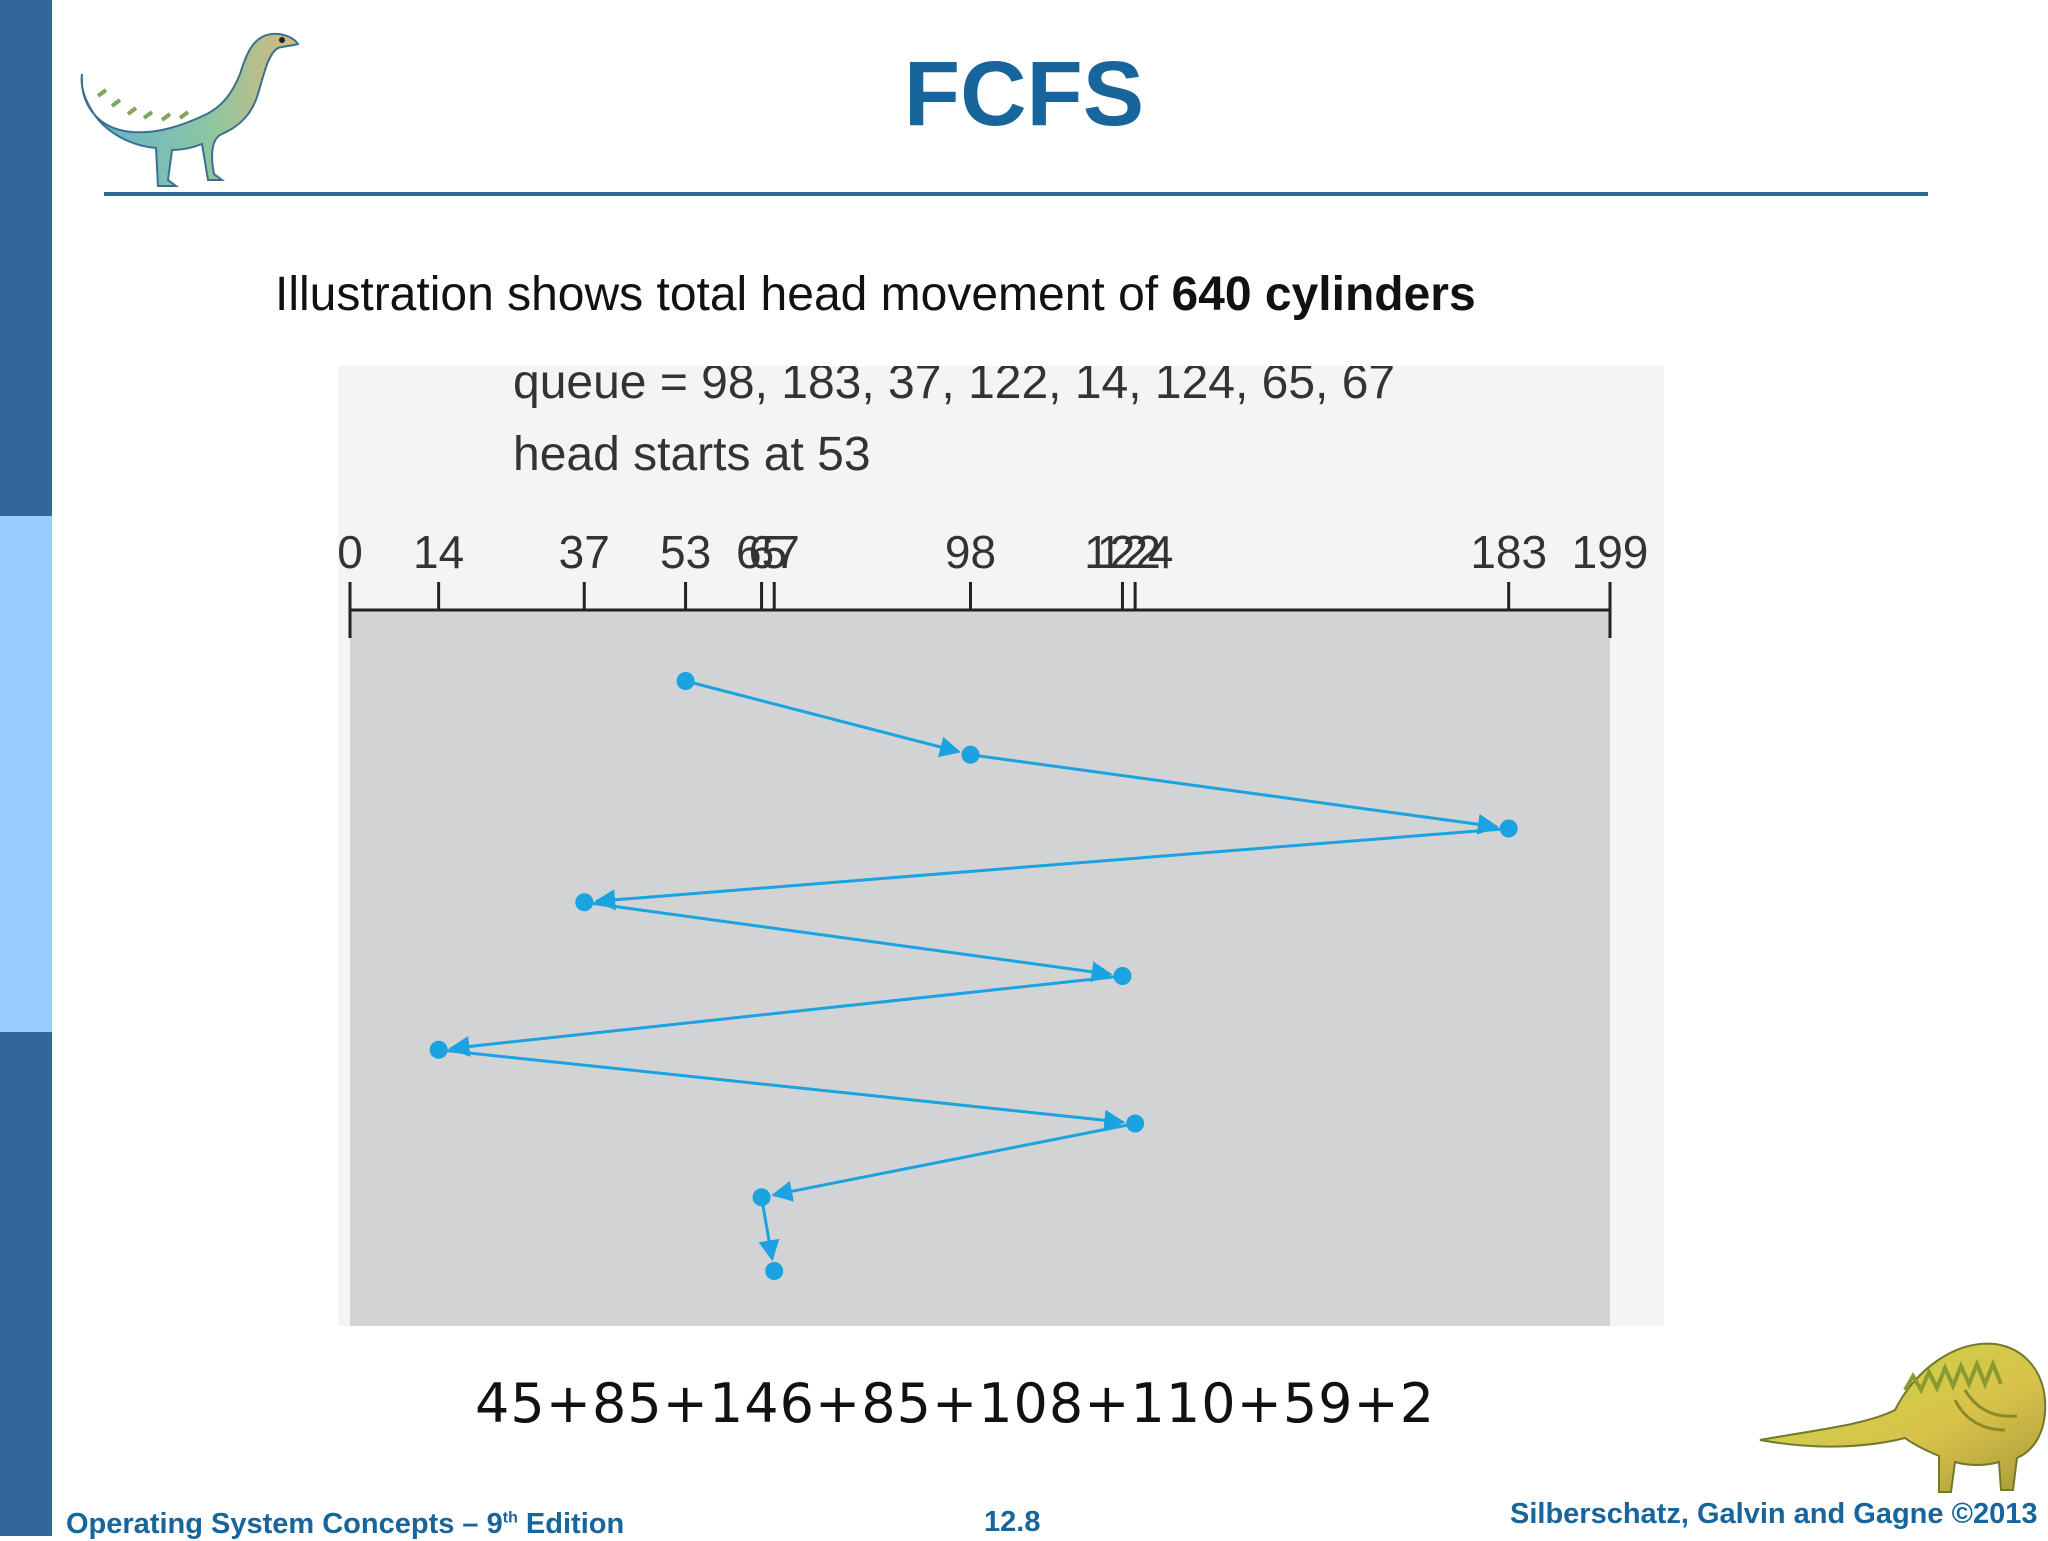  Describe the element at coordinates (955, 1403) in the screenshot. I see `movement-equation: 45+85+146+85+108+110+59+2` at that location.